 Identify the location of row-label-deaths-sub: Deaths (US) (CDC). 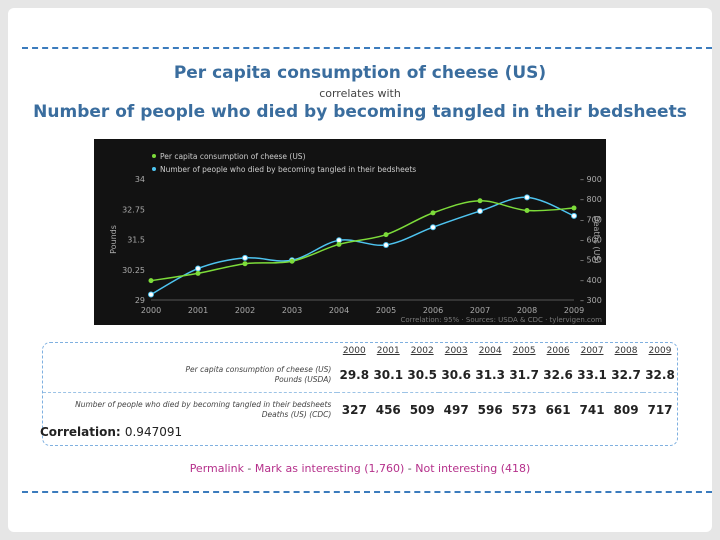
(296, 414).